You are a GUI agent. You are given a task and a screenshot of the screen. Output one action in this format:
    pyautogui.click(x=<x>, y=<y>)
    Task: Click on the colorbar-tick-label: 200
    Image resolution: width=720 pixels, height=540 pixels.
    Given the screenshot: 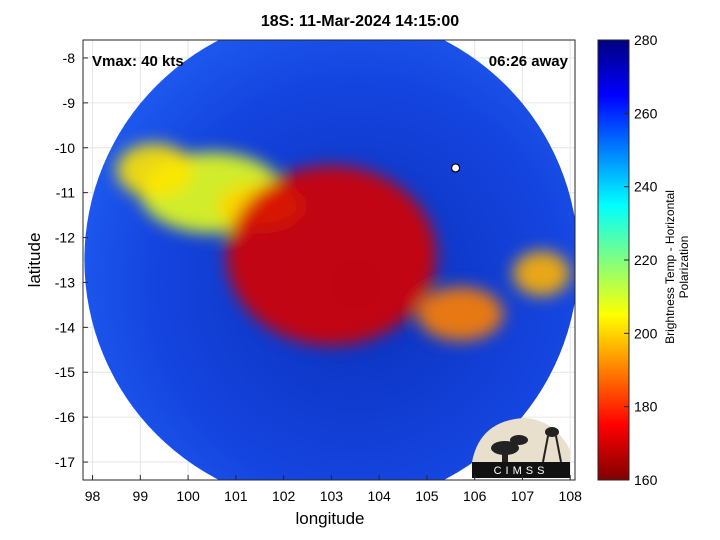 What is the action you would take?
    pyautogui.click(x=646, y=333)
    